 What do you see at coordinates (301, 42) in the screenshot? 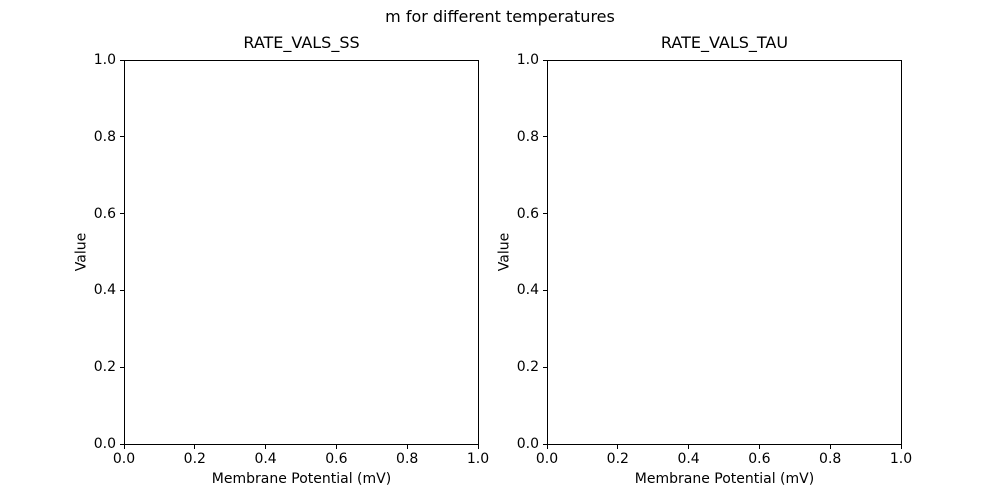
I see `subplot-title: RATE_VALS_SS` at bounding box center [301, 42].